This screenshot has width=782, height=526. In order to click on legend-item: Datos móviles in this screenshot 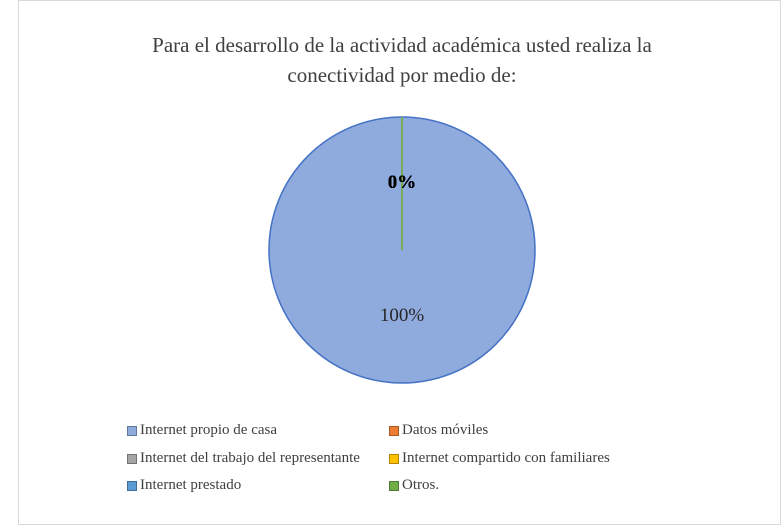, I will do `click(438, 430)`.